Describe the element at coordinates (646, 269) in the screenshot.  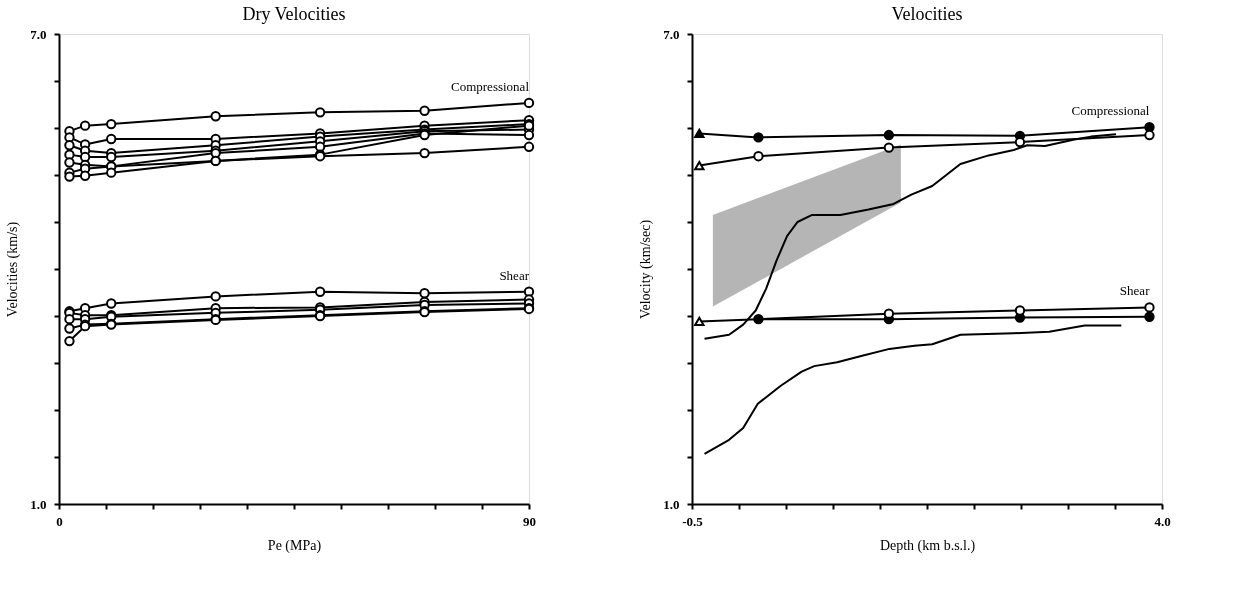
I see `y-axis-title: Velocity (km/sec)` at that location.